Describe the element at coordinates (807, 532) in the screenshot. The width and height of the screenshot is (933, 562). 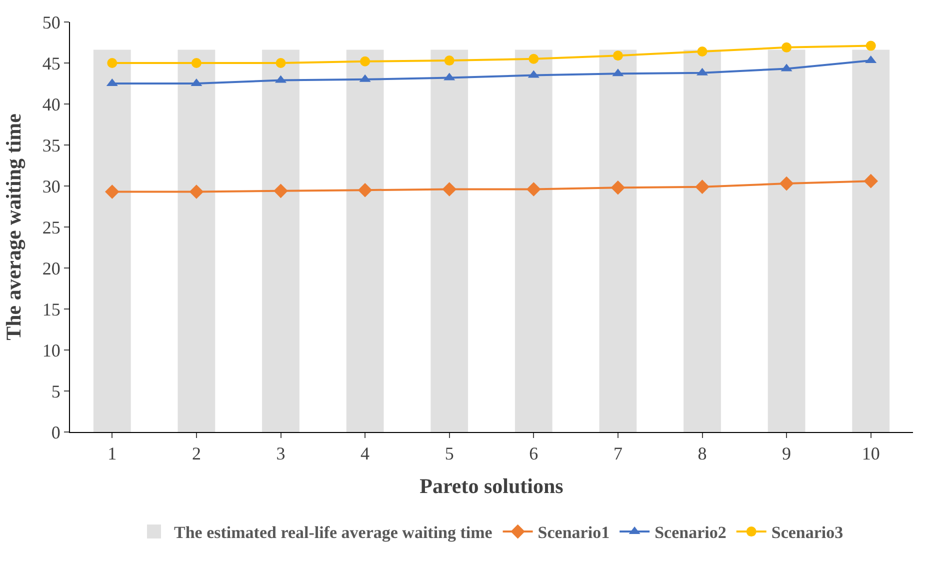
I see `legend-label: Scenario3` at that location.